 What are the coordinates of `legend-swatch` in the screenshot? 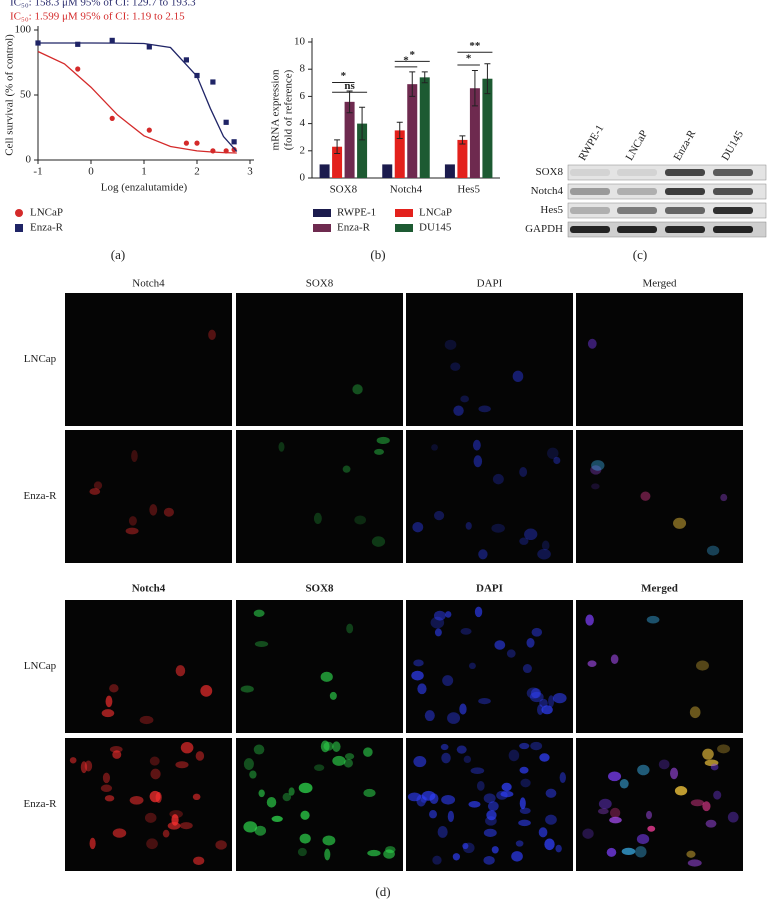 It's located at (322, 213).